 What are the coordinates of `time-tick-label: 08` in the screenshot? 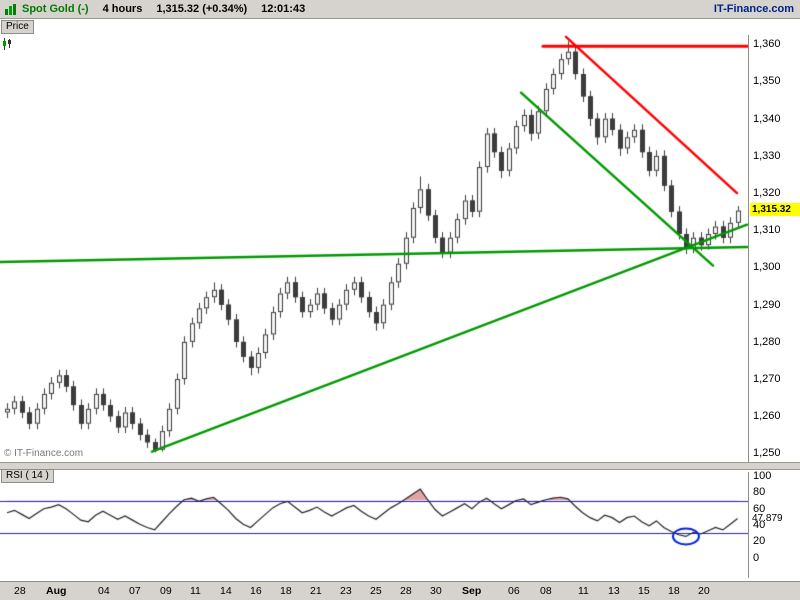 It's located at (546, 591).